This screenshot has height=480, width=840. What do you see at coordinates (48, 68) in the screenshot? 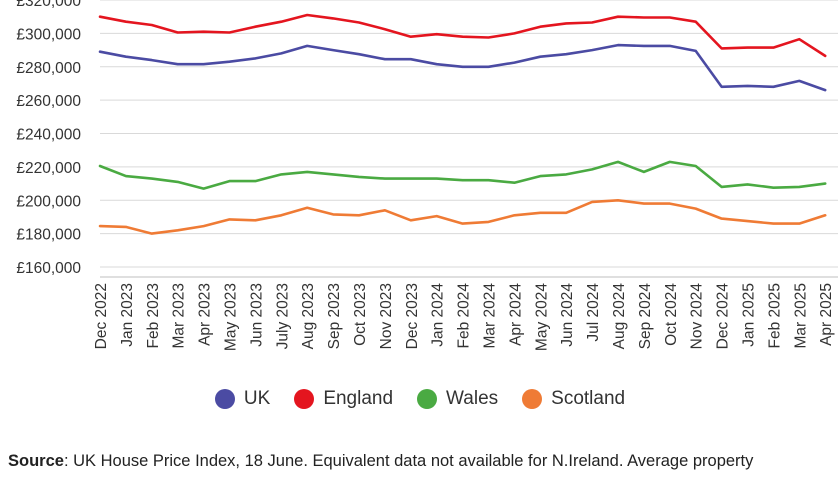
I see `y-tick-label: £280,000` at bounding box center [48, 68].